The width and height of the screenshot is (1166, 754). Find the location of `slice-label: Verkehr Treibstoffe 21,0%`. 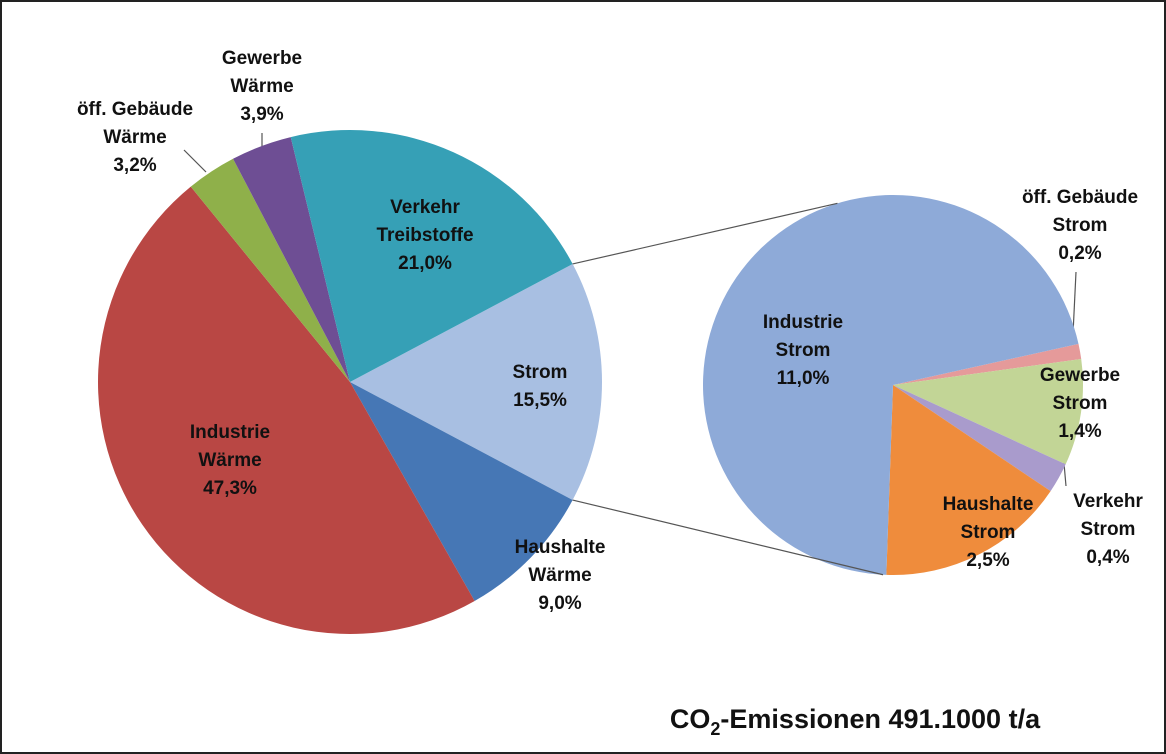

slice-label: Verkehr Treibstoffe 21,0% is located at coordinates (424, 235).